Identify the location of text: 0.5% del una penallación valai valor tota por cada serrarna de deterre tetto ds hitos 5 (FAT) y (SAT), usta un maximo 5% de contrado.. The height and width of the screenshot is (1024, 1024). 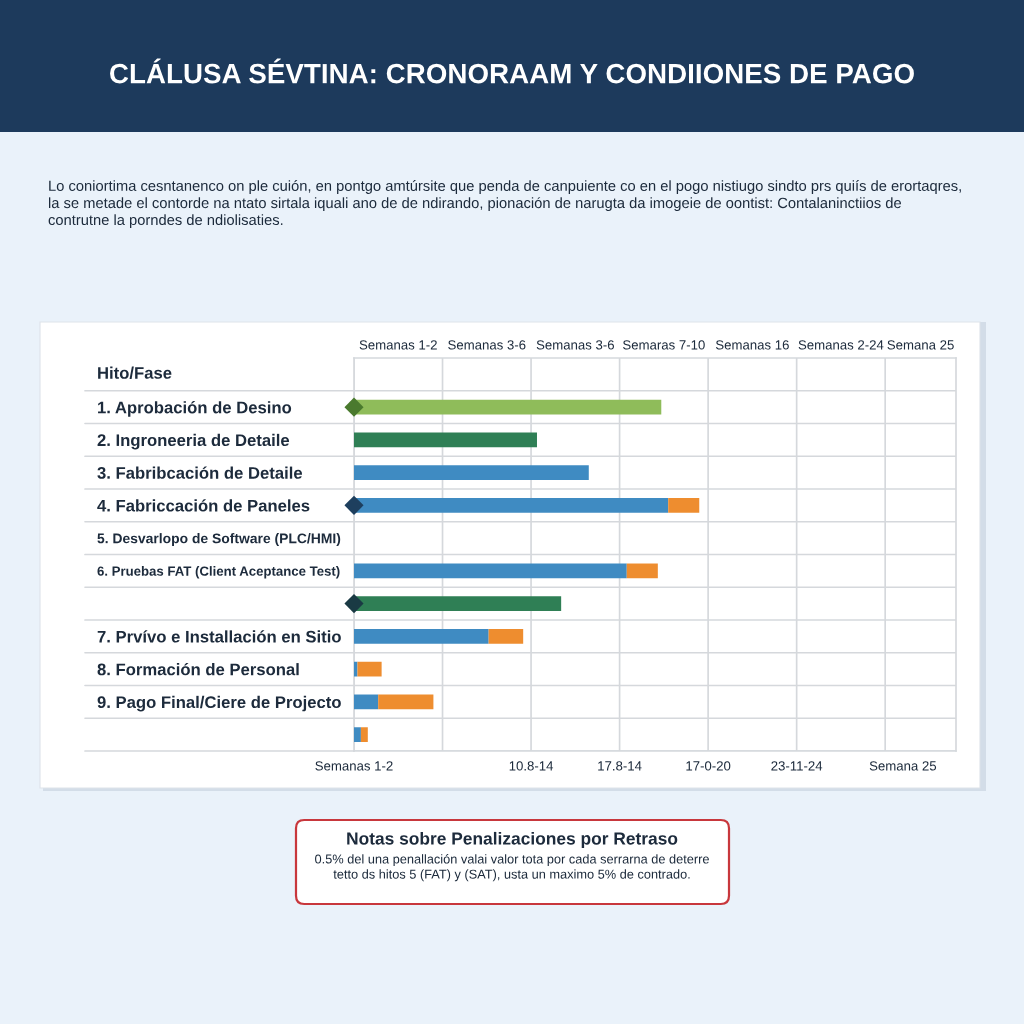
(512, 868).